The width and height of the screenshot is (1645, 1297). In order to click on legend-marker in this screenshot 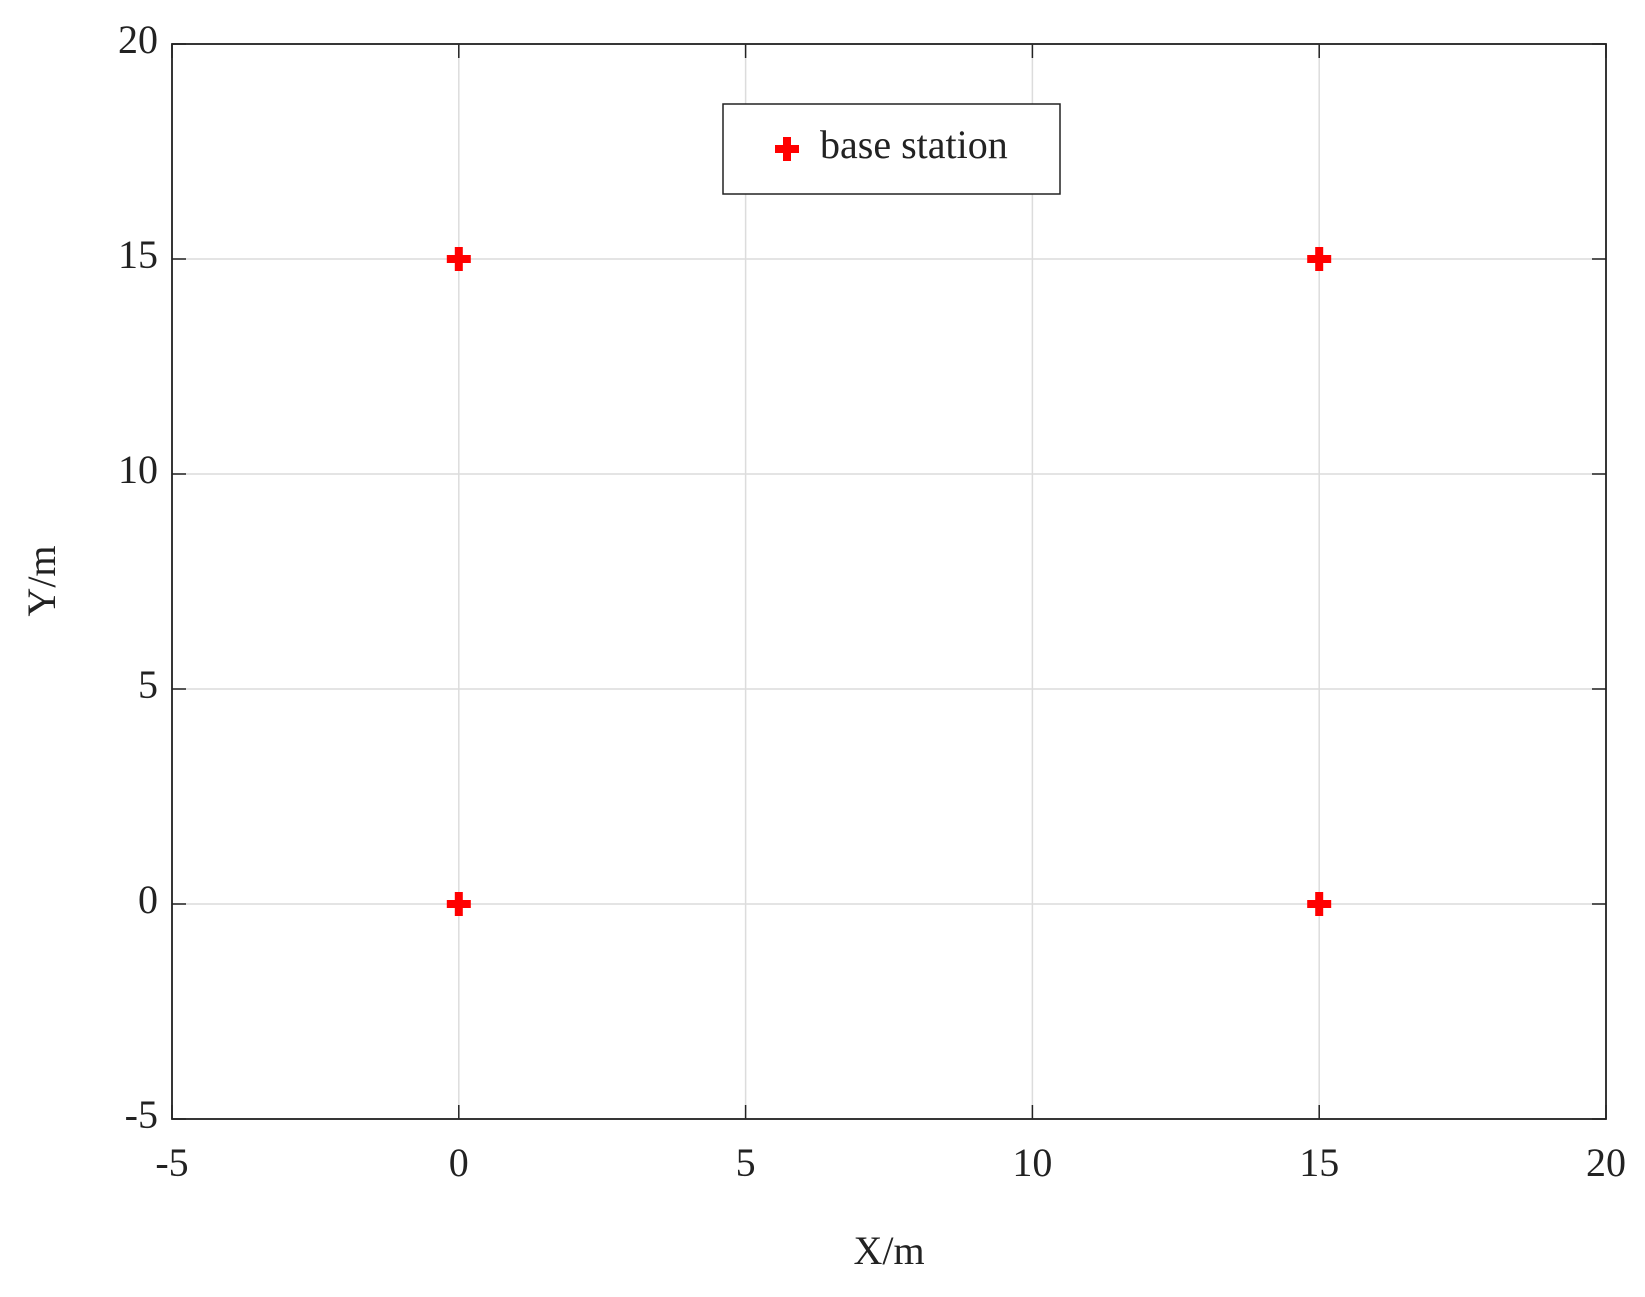, I will do `click(787, 149)`.